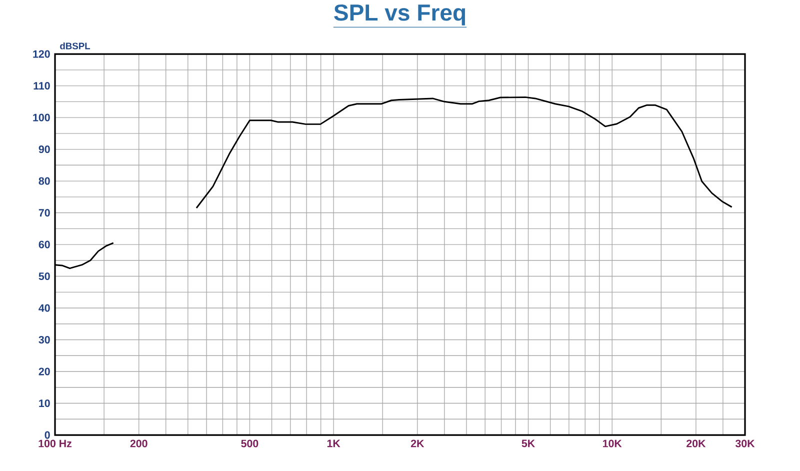 The height and width of the screenshot is (471, 800). I want to click on y-tick-label: 60, so click(44, 244).